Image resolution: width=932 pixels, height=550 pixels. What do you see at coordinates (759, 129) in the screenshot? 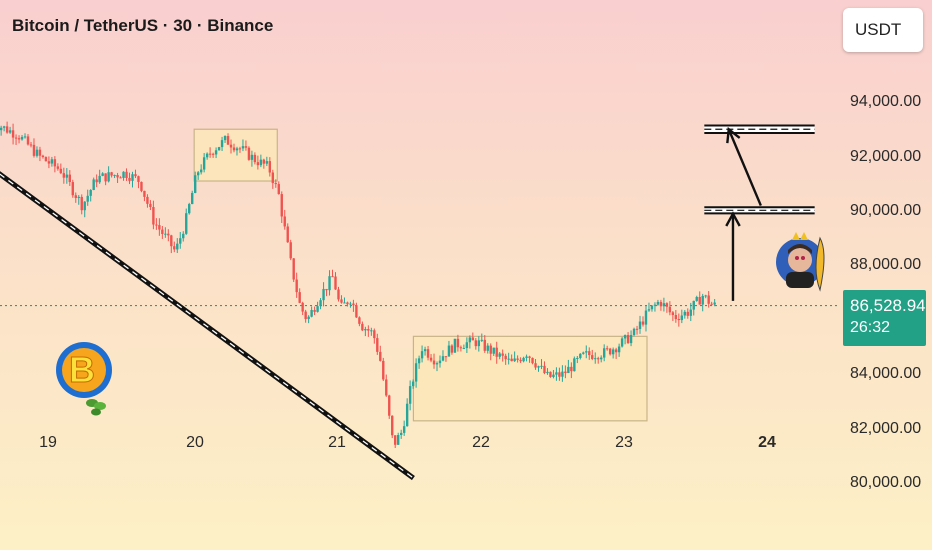
I see `resistance-level` at bounding box center [759, 129].